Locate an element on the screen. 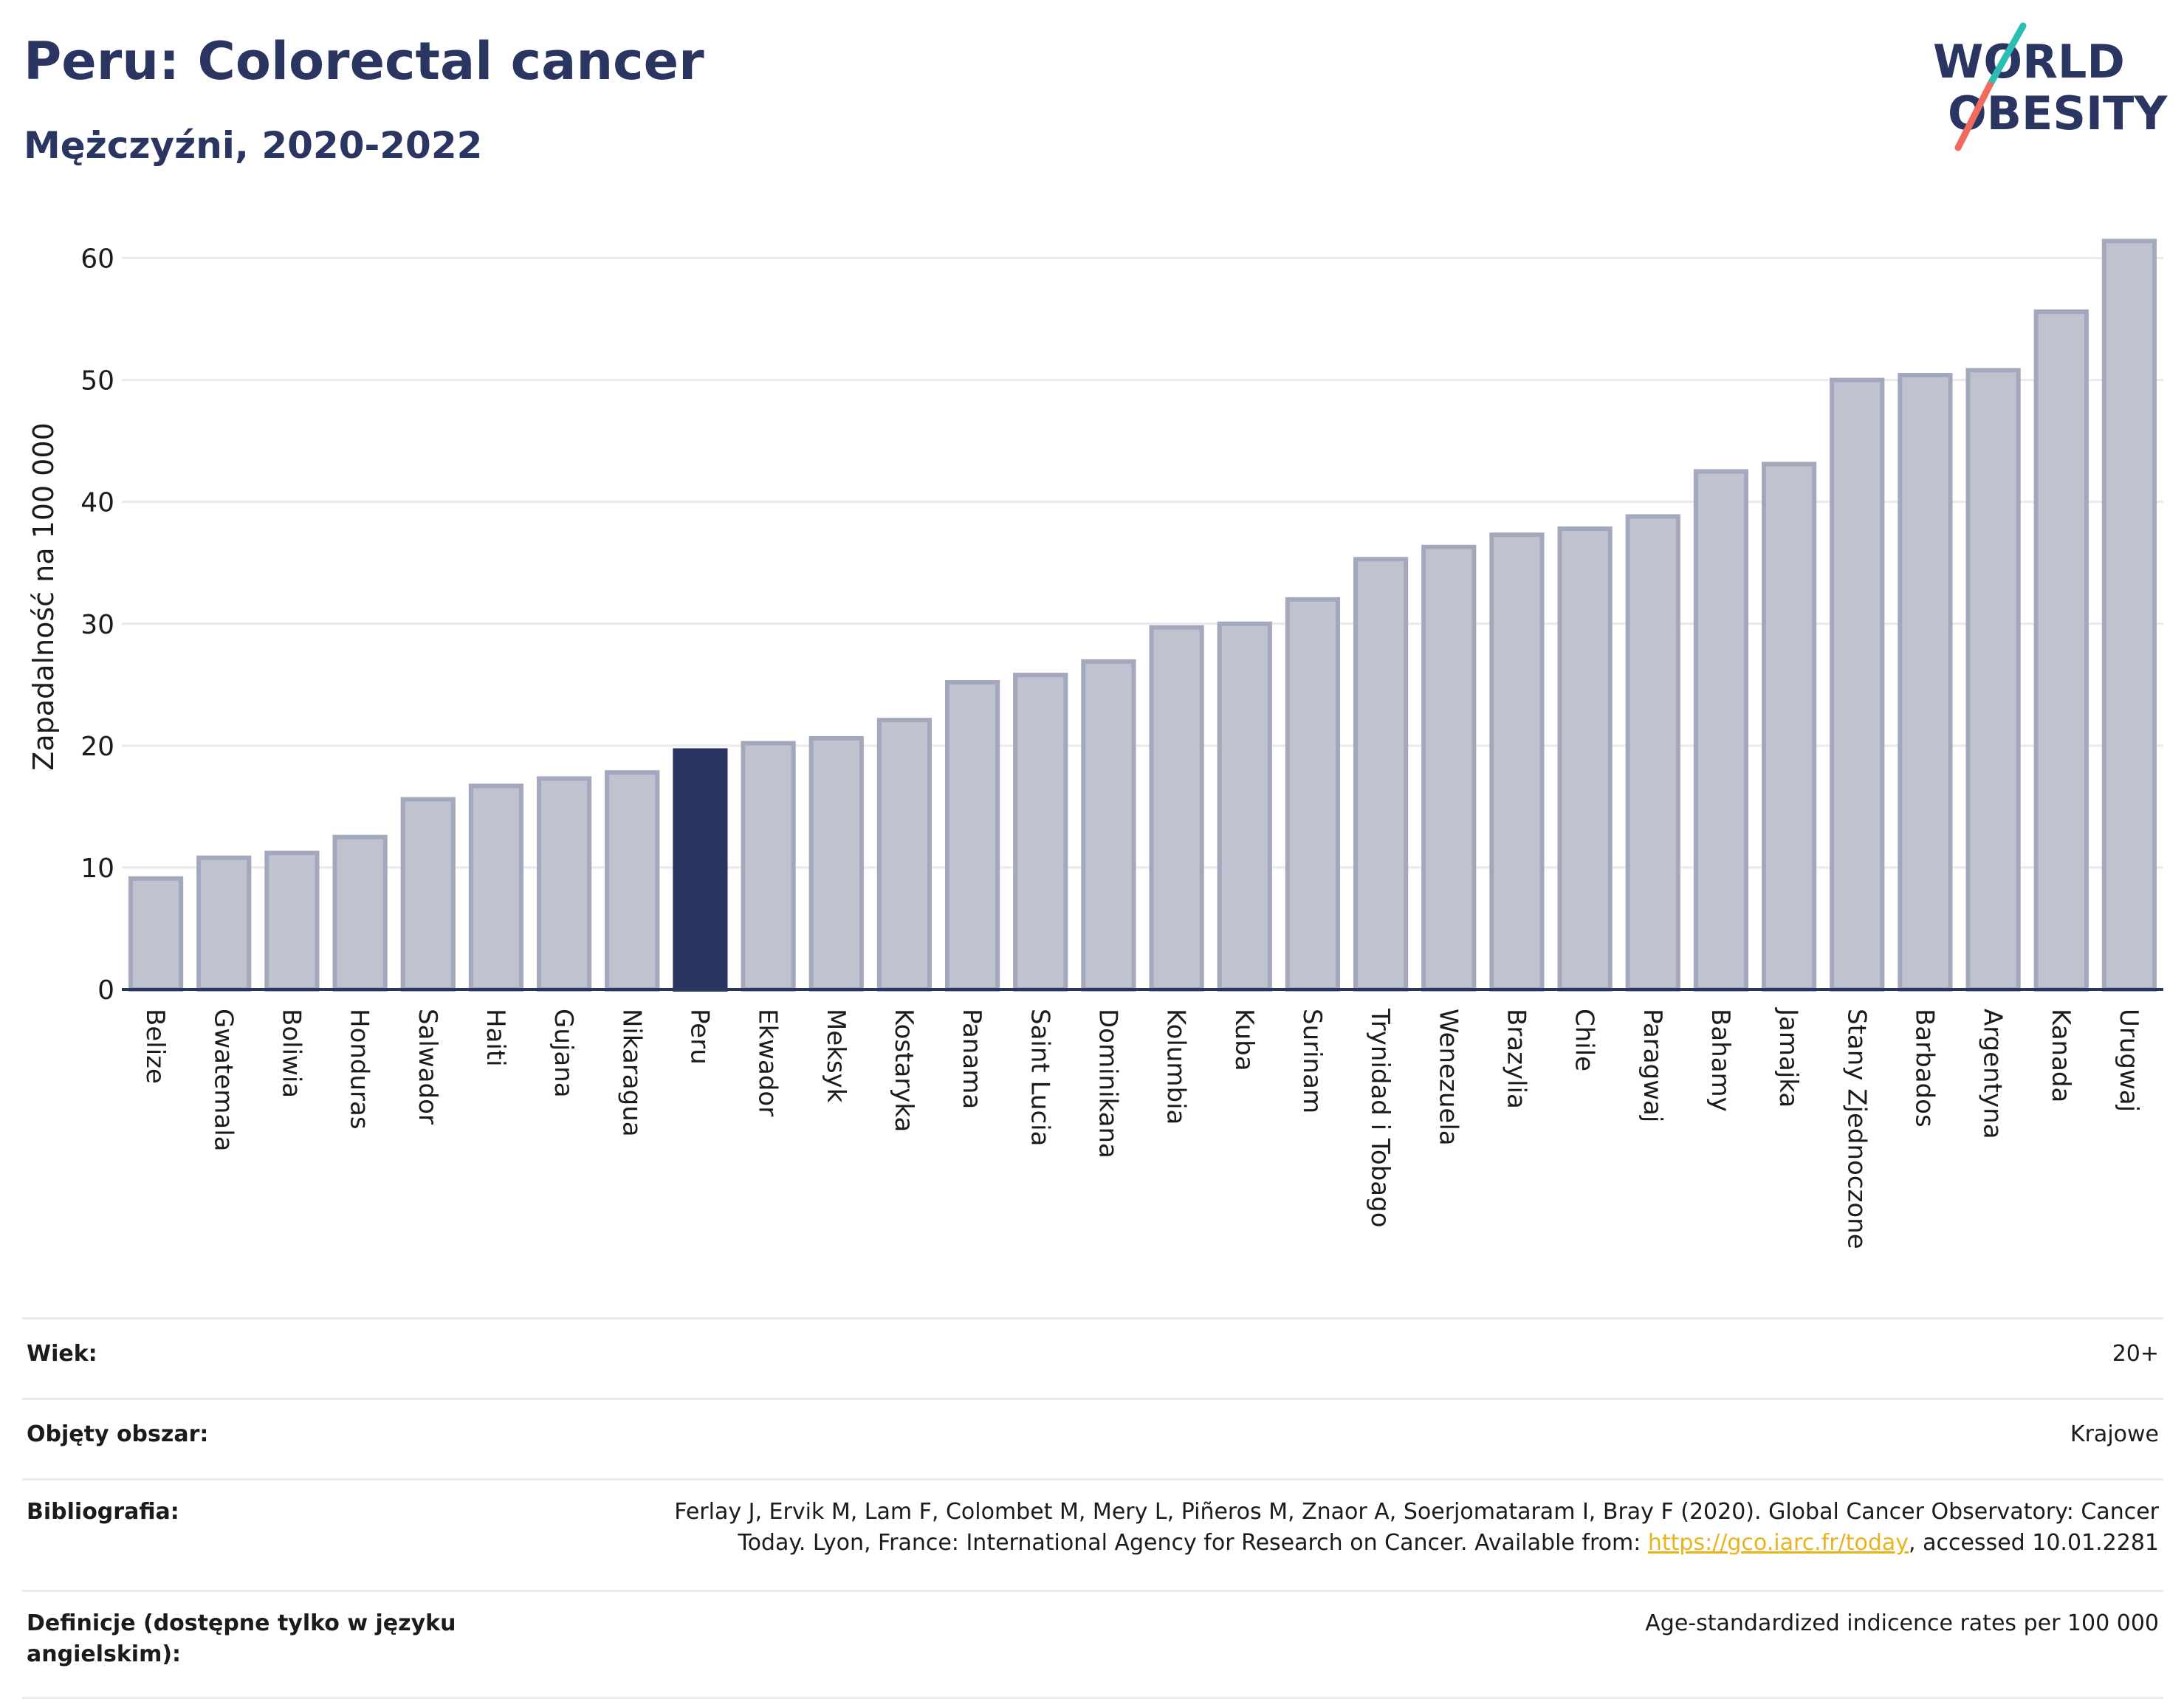 The height and width of the screenshot is (1699, 2184). bar-stany-zjednoczone is located at coordinates (1858, 684).